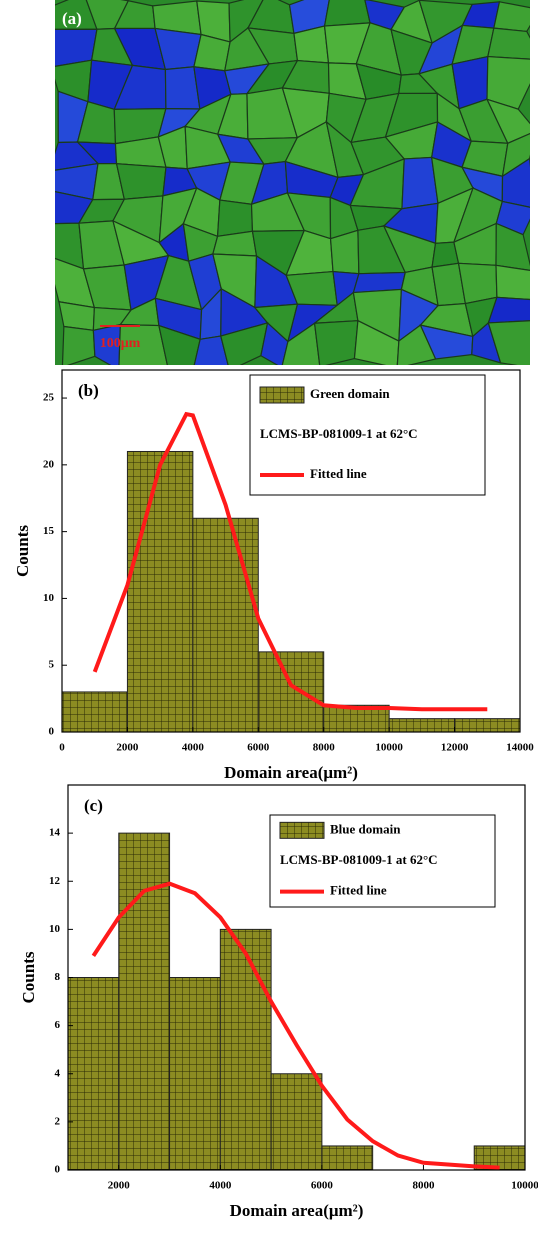 Image resolution: width=538 pixels, height=1234 pixels. Describe the element at coordinates (93, 805) in the screenshot. I see `panel-label: (c)` at that location.